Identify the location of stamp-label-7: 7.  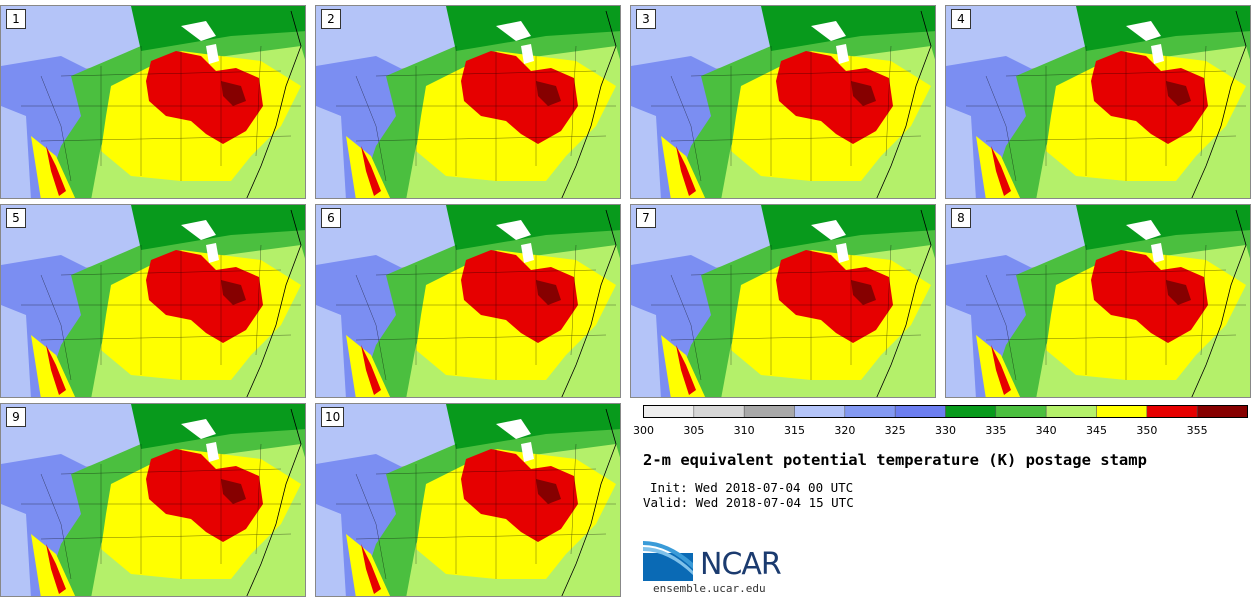
(646, 218).